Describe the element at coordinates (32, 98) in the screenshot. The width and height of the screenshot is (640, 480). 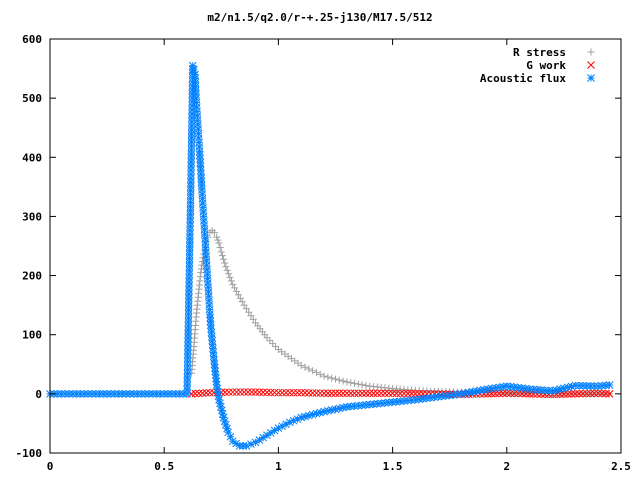
I see `y-tick-label: 500` at that location.